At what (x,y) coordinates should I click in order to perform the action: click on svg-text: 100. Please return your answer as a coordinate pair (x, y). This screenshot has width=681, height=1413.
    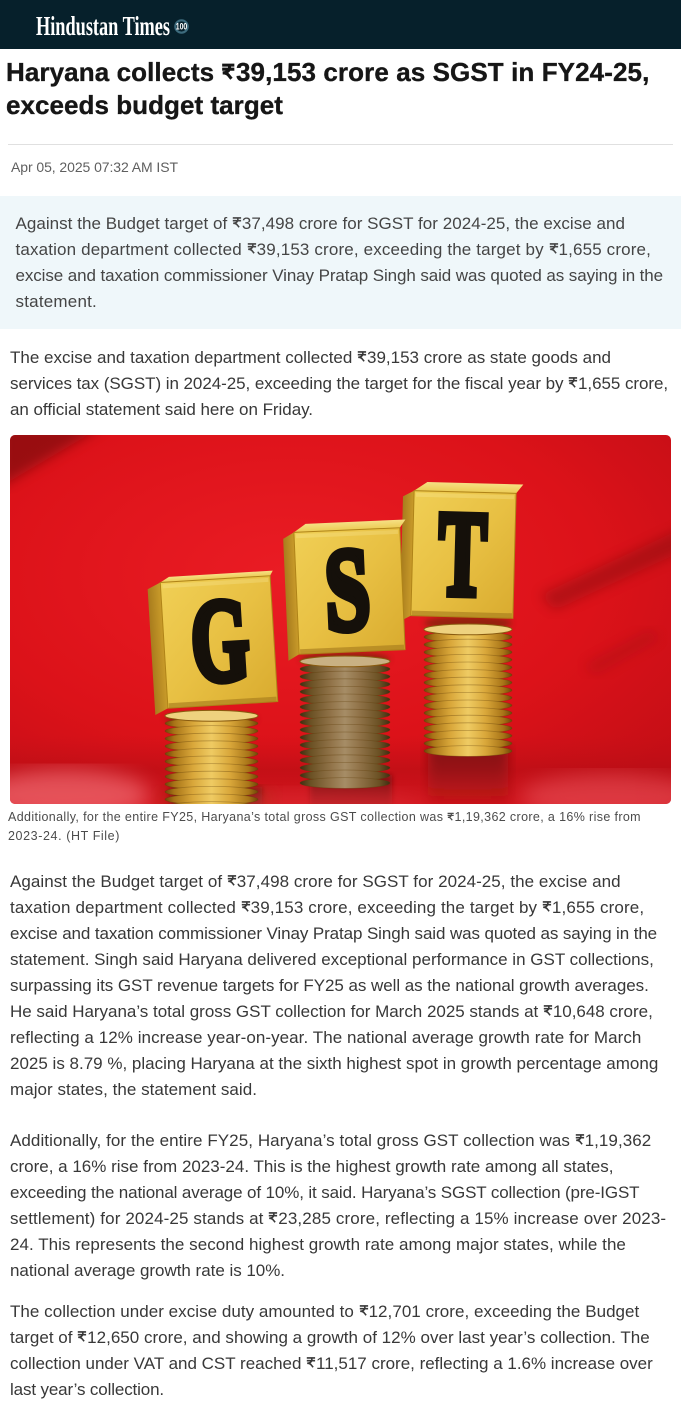
    Looking at the image, I should click on (181, 27).